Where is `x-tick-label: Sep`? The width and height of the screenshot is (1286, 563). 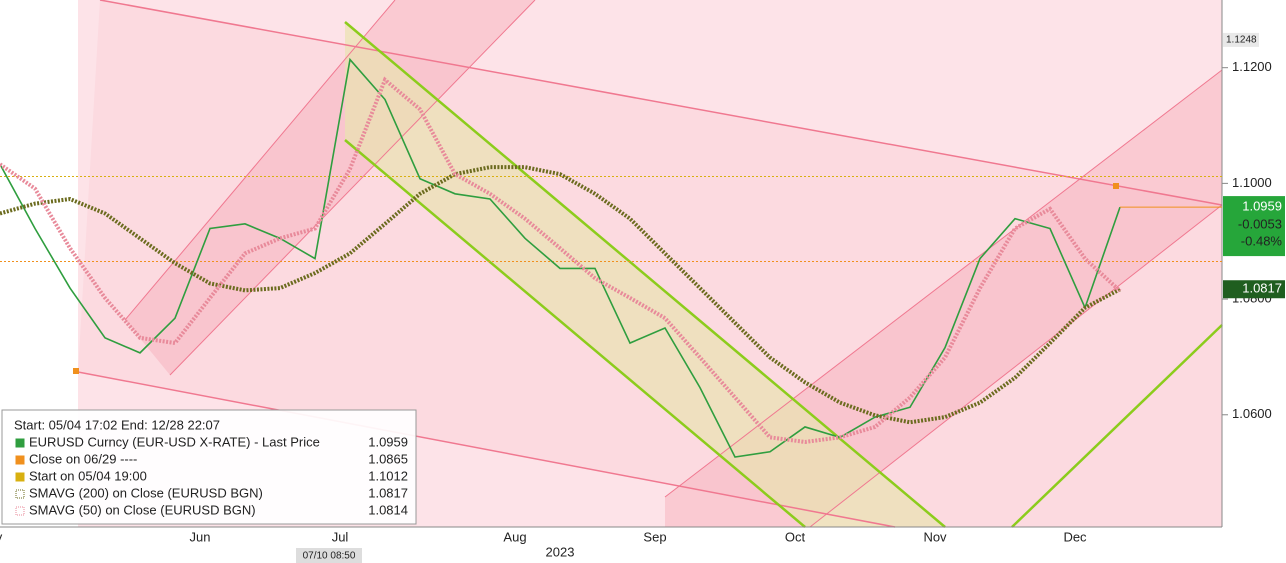 x-tick-label: Sep is located at coordinates (654, 536).